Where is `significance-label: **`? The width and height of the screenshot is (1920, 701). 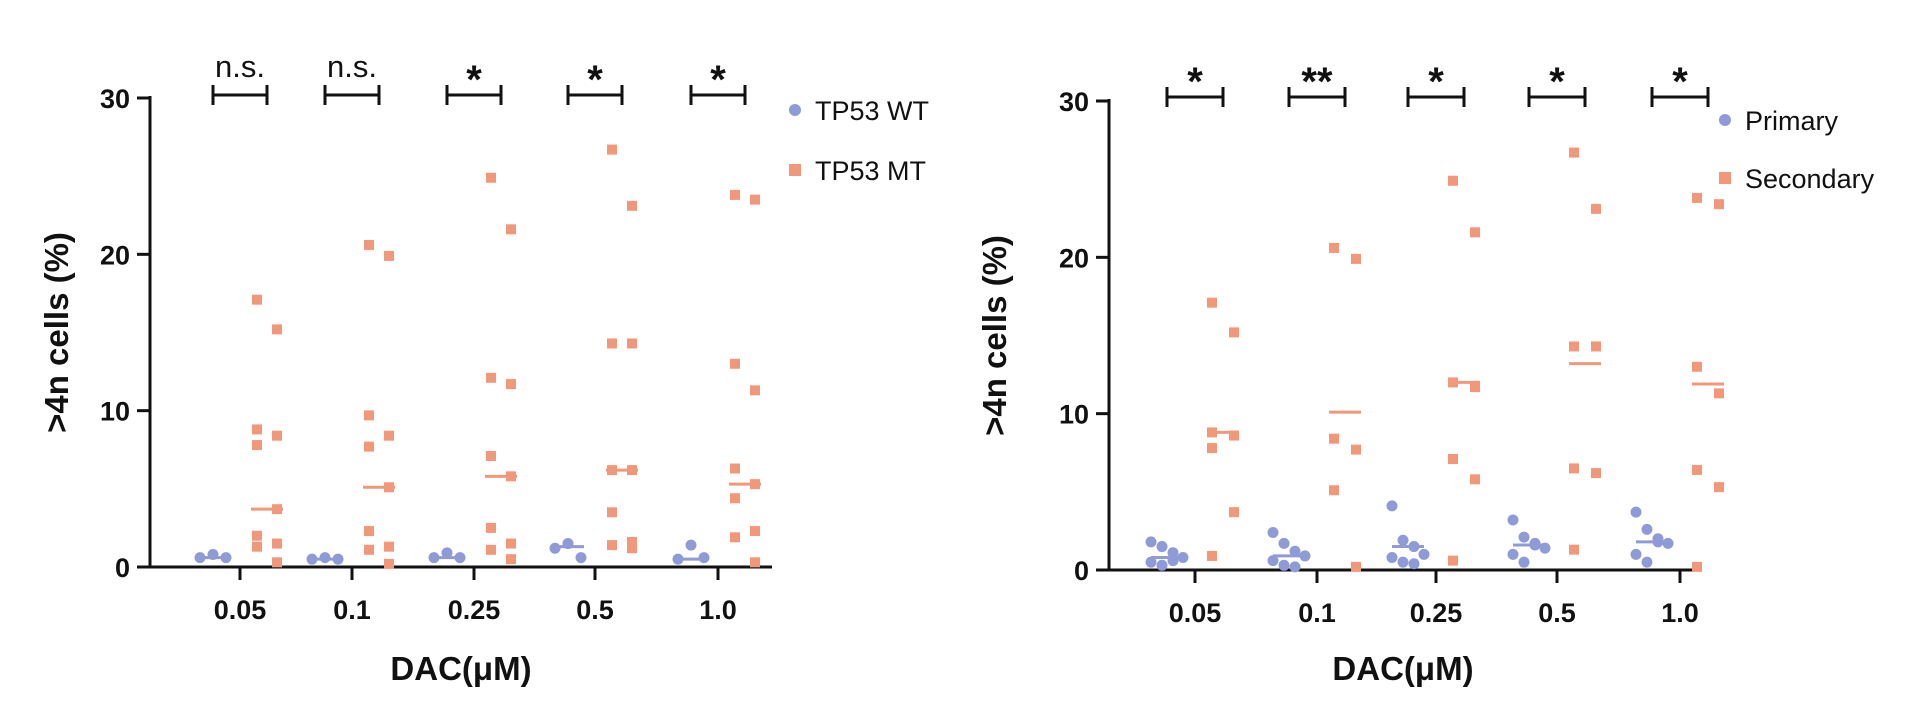
significance-label: ** is located at coordinates (1317, 82).